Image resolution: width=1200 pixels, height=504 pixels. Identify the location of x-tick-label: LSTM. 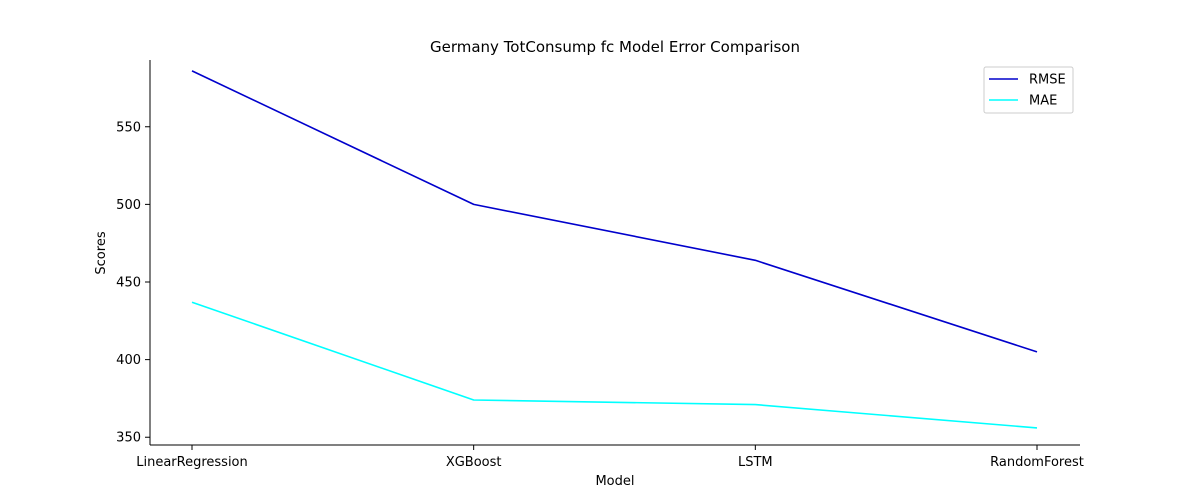
(755, 462).